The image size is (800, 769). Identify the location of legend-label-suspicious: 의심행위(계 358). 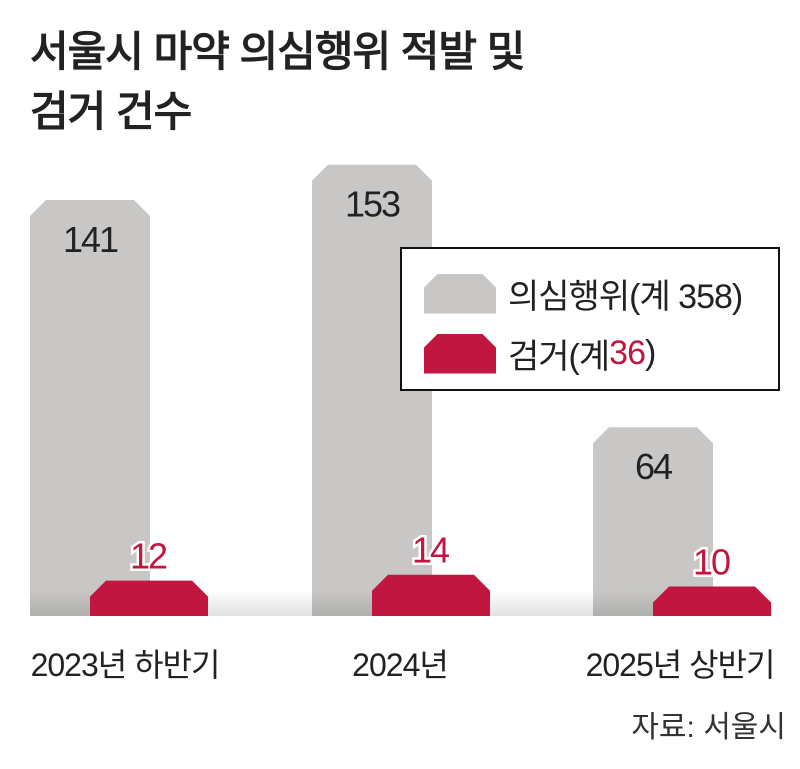
(625, 297).